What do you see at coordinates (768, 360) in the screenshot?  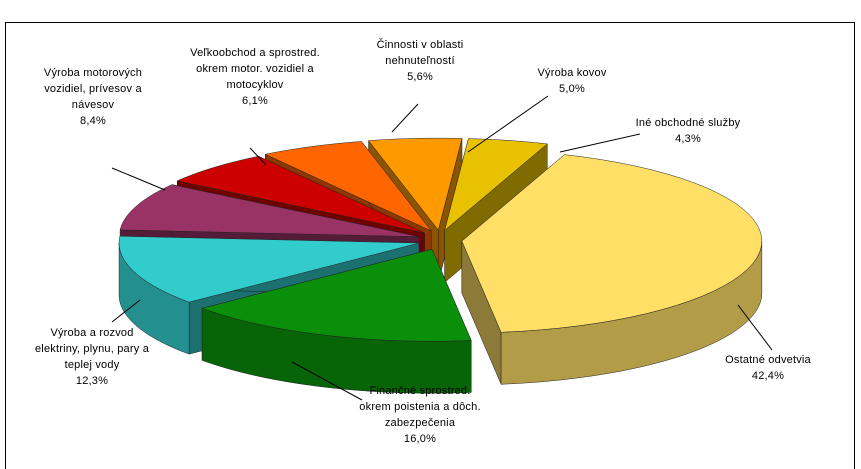 I see `category-label: Ostatné odvetvia` at bounding box center [768, 360].